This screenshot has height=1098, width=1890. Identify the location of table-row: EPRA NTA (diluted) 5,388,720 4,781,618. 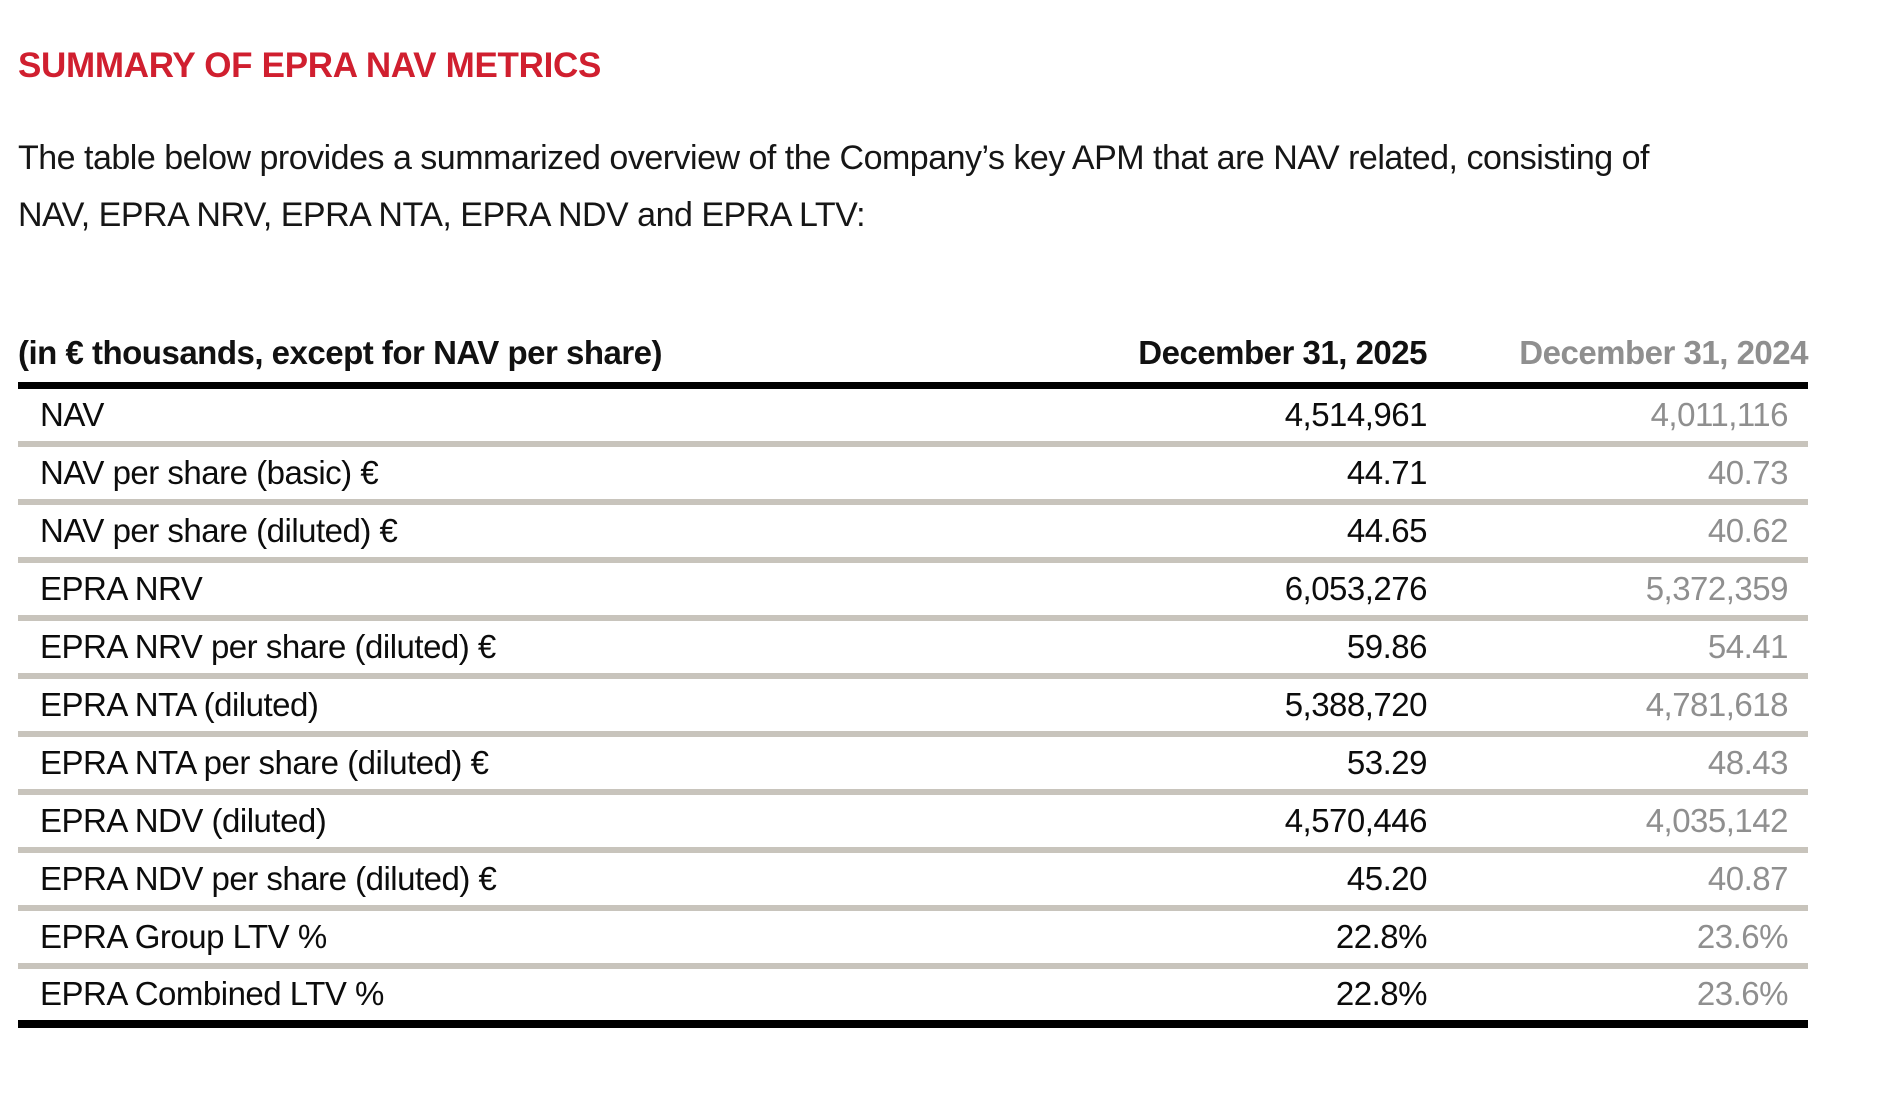
(913, 706).